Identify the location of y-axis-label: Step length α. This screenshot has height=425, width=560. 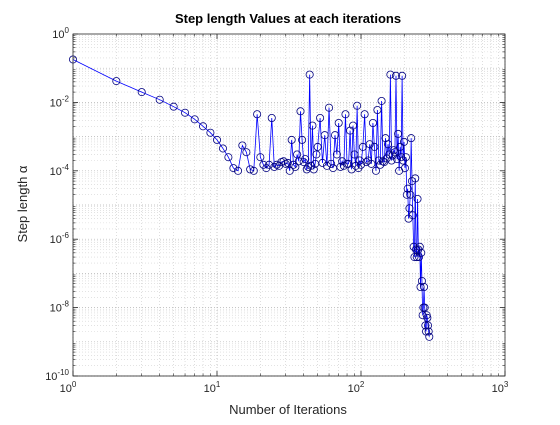
(22, 203).